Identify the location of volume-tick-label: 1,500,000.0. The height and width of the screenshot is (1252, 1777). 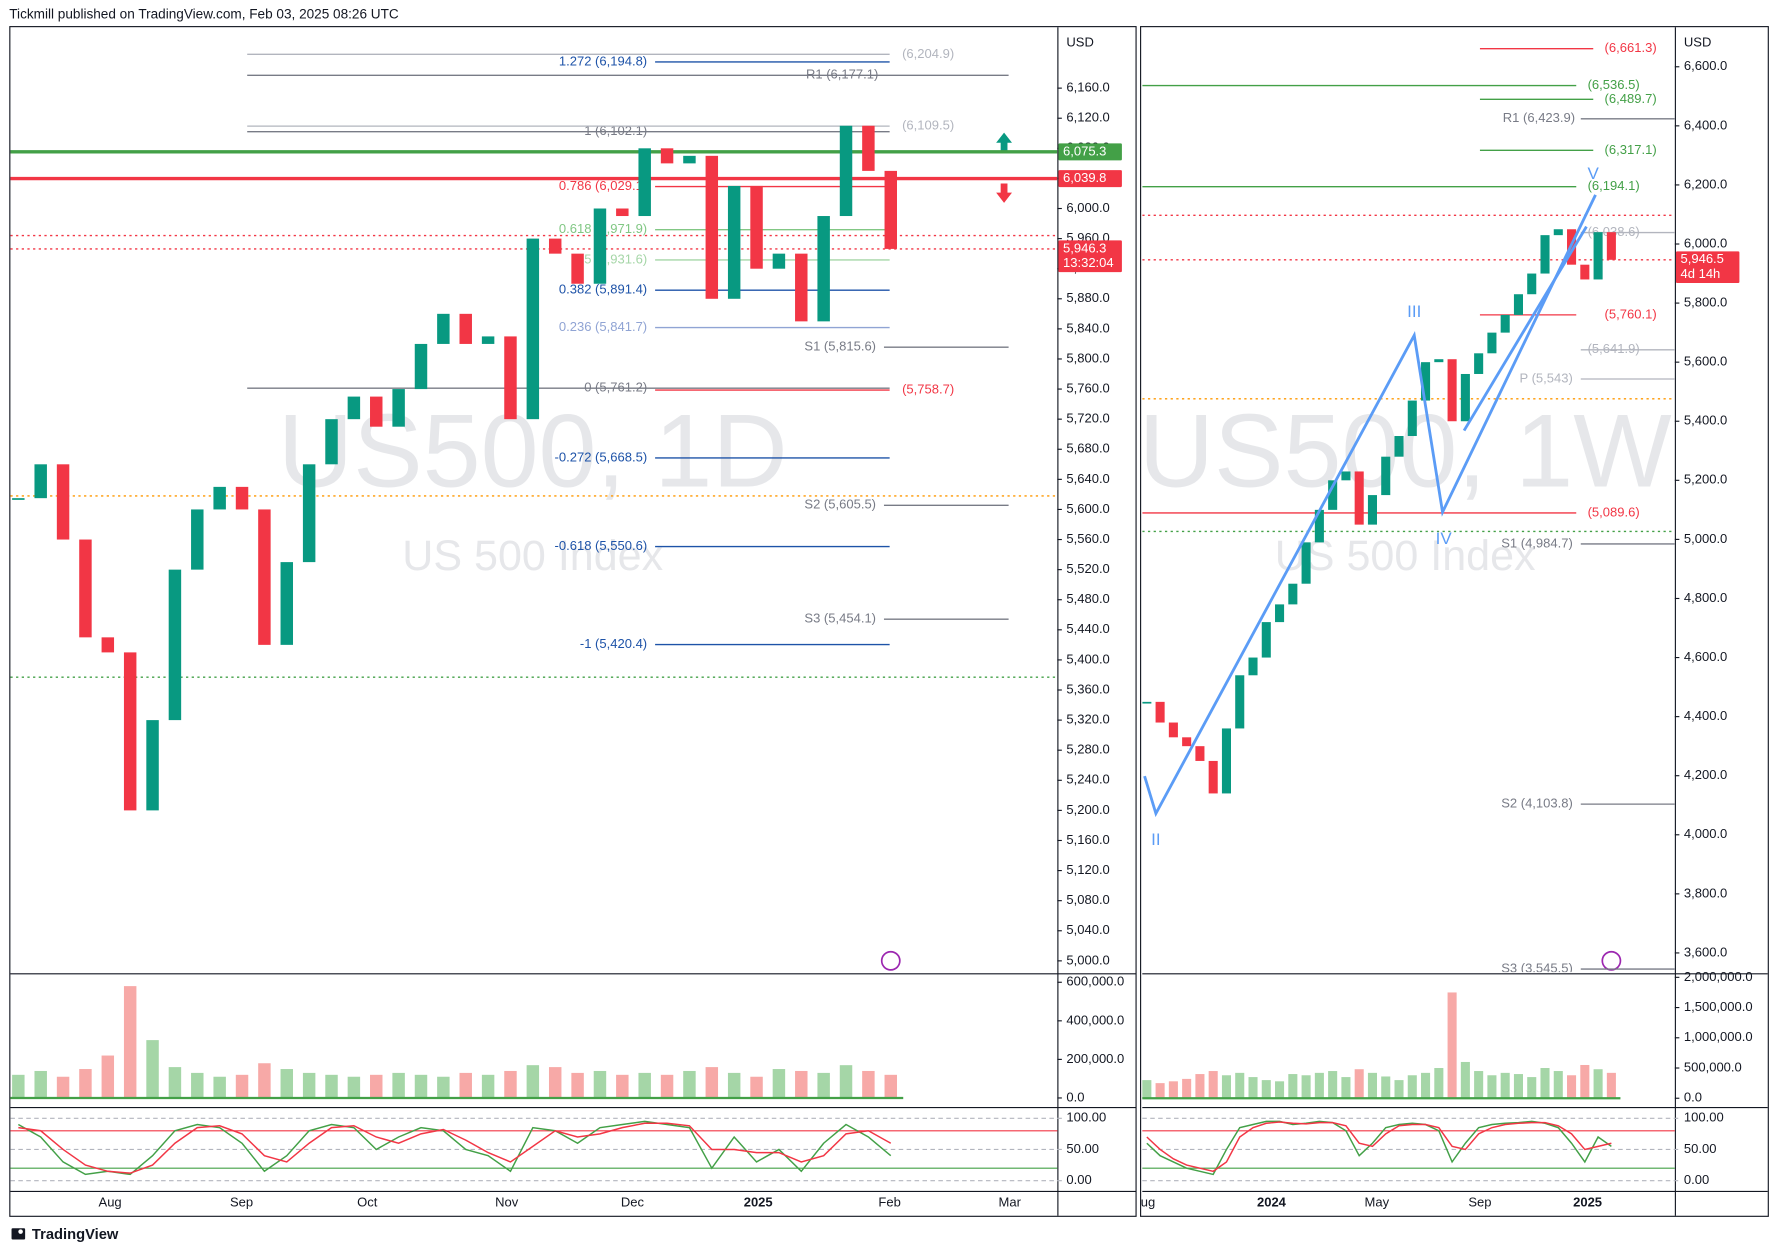
(1718, 1006).